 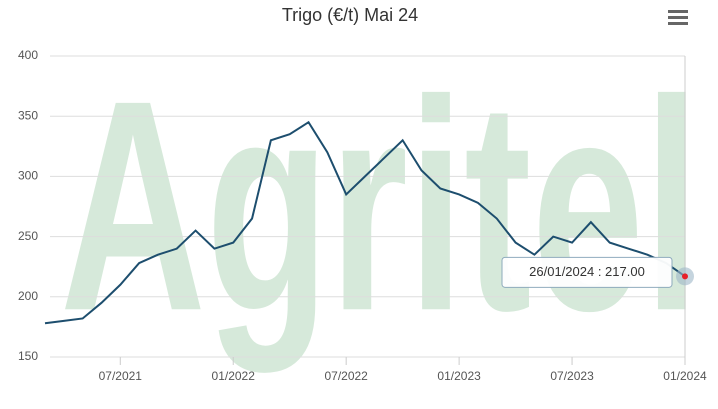 I want to click on menu-icon, so click(x=678, y=17).